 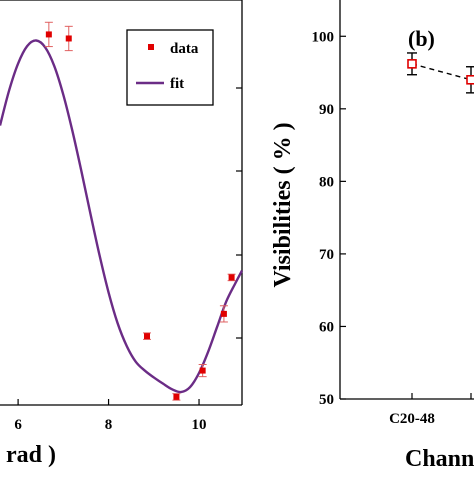 I want to click on panel-a-x-tick-label: 10, so click(x=199, y=425).